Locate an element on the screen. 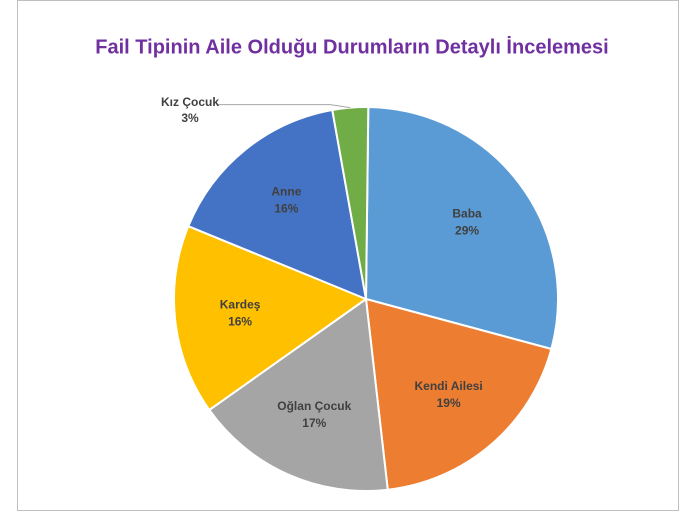 This screenshot has height=511, width=679. slice-label: Oğlan Çocuk is located at coordinates (314, 406).